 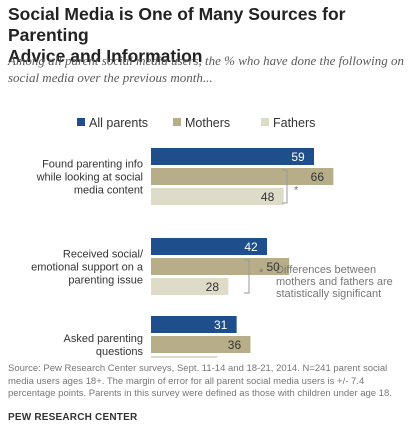 What do you see at coordinates (326, 270) in the screenshot?
I see `footnote-line-1: Differences between` at bounding box center [326, 270].